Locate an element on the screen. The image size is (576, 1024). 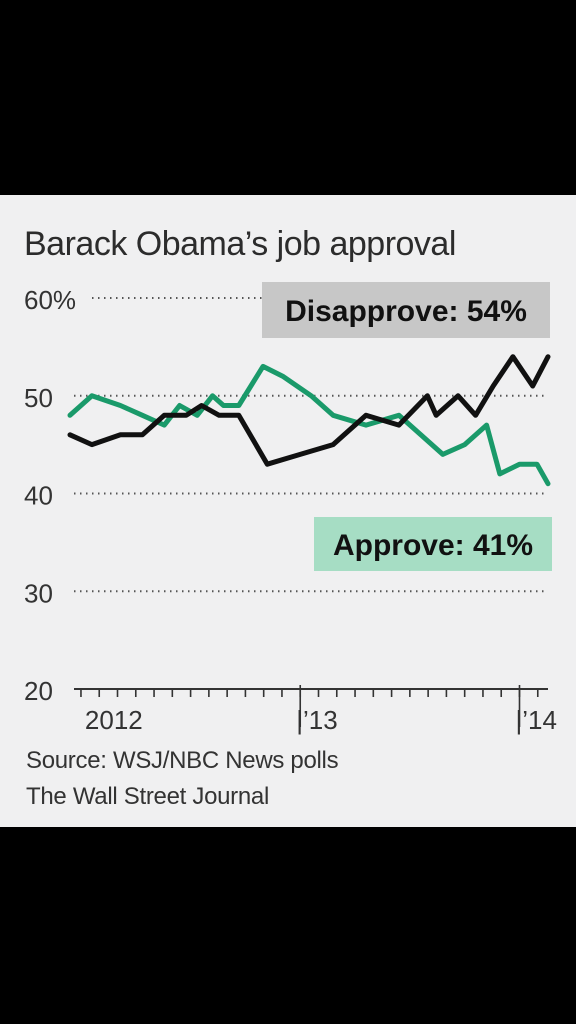
y-tick-label: 20 is located at coordinates (38, 691).